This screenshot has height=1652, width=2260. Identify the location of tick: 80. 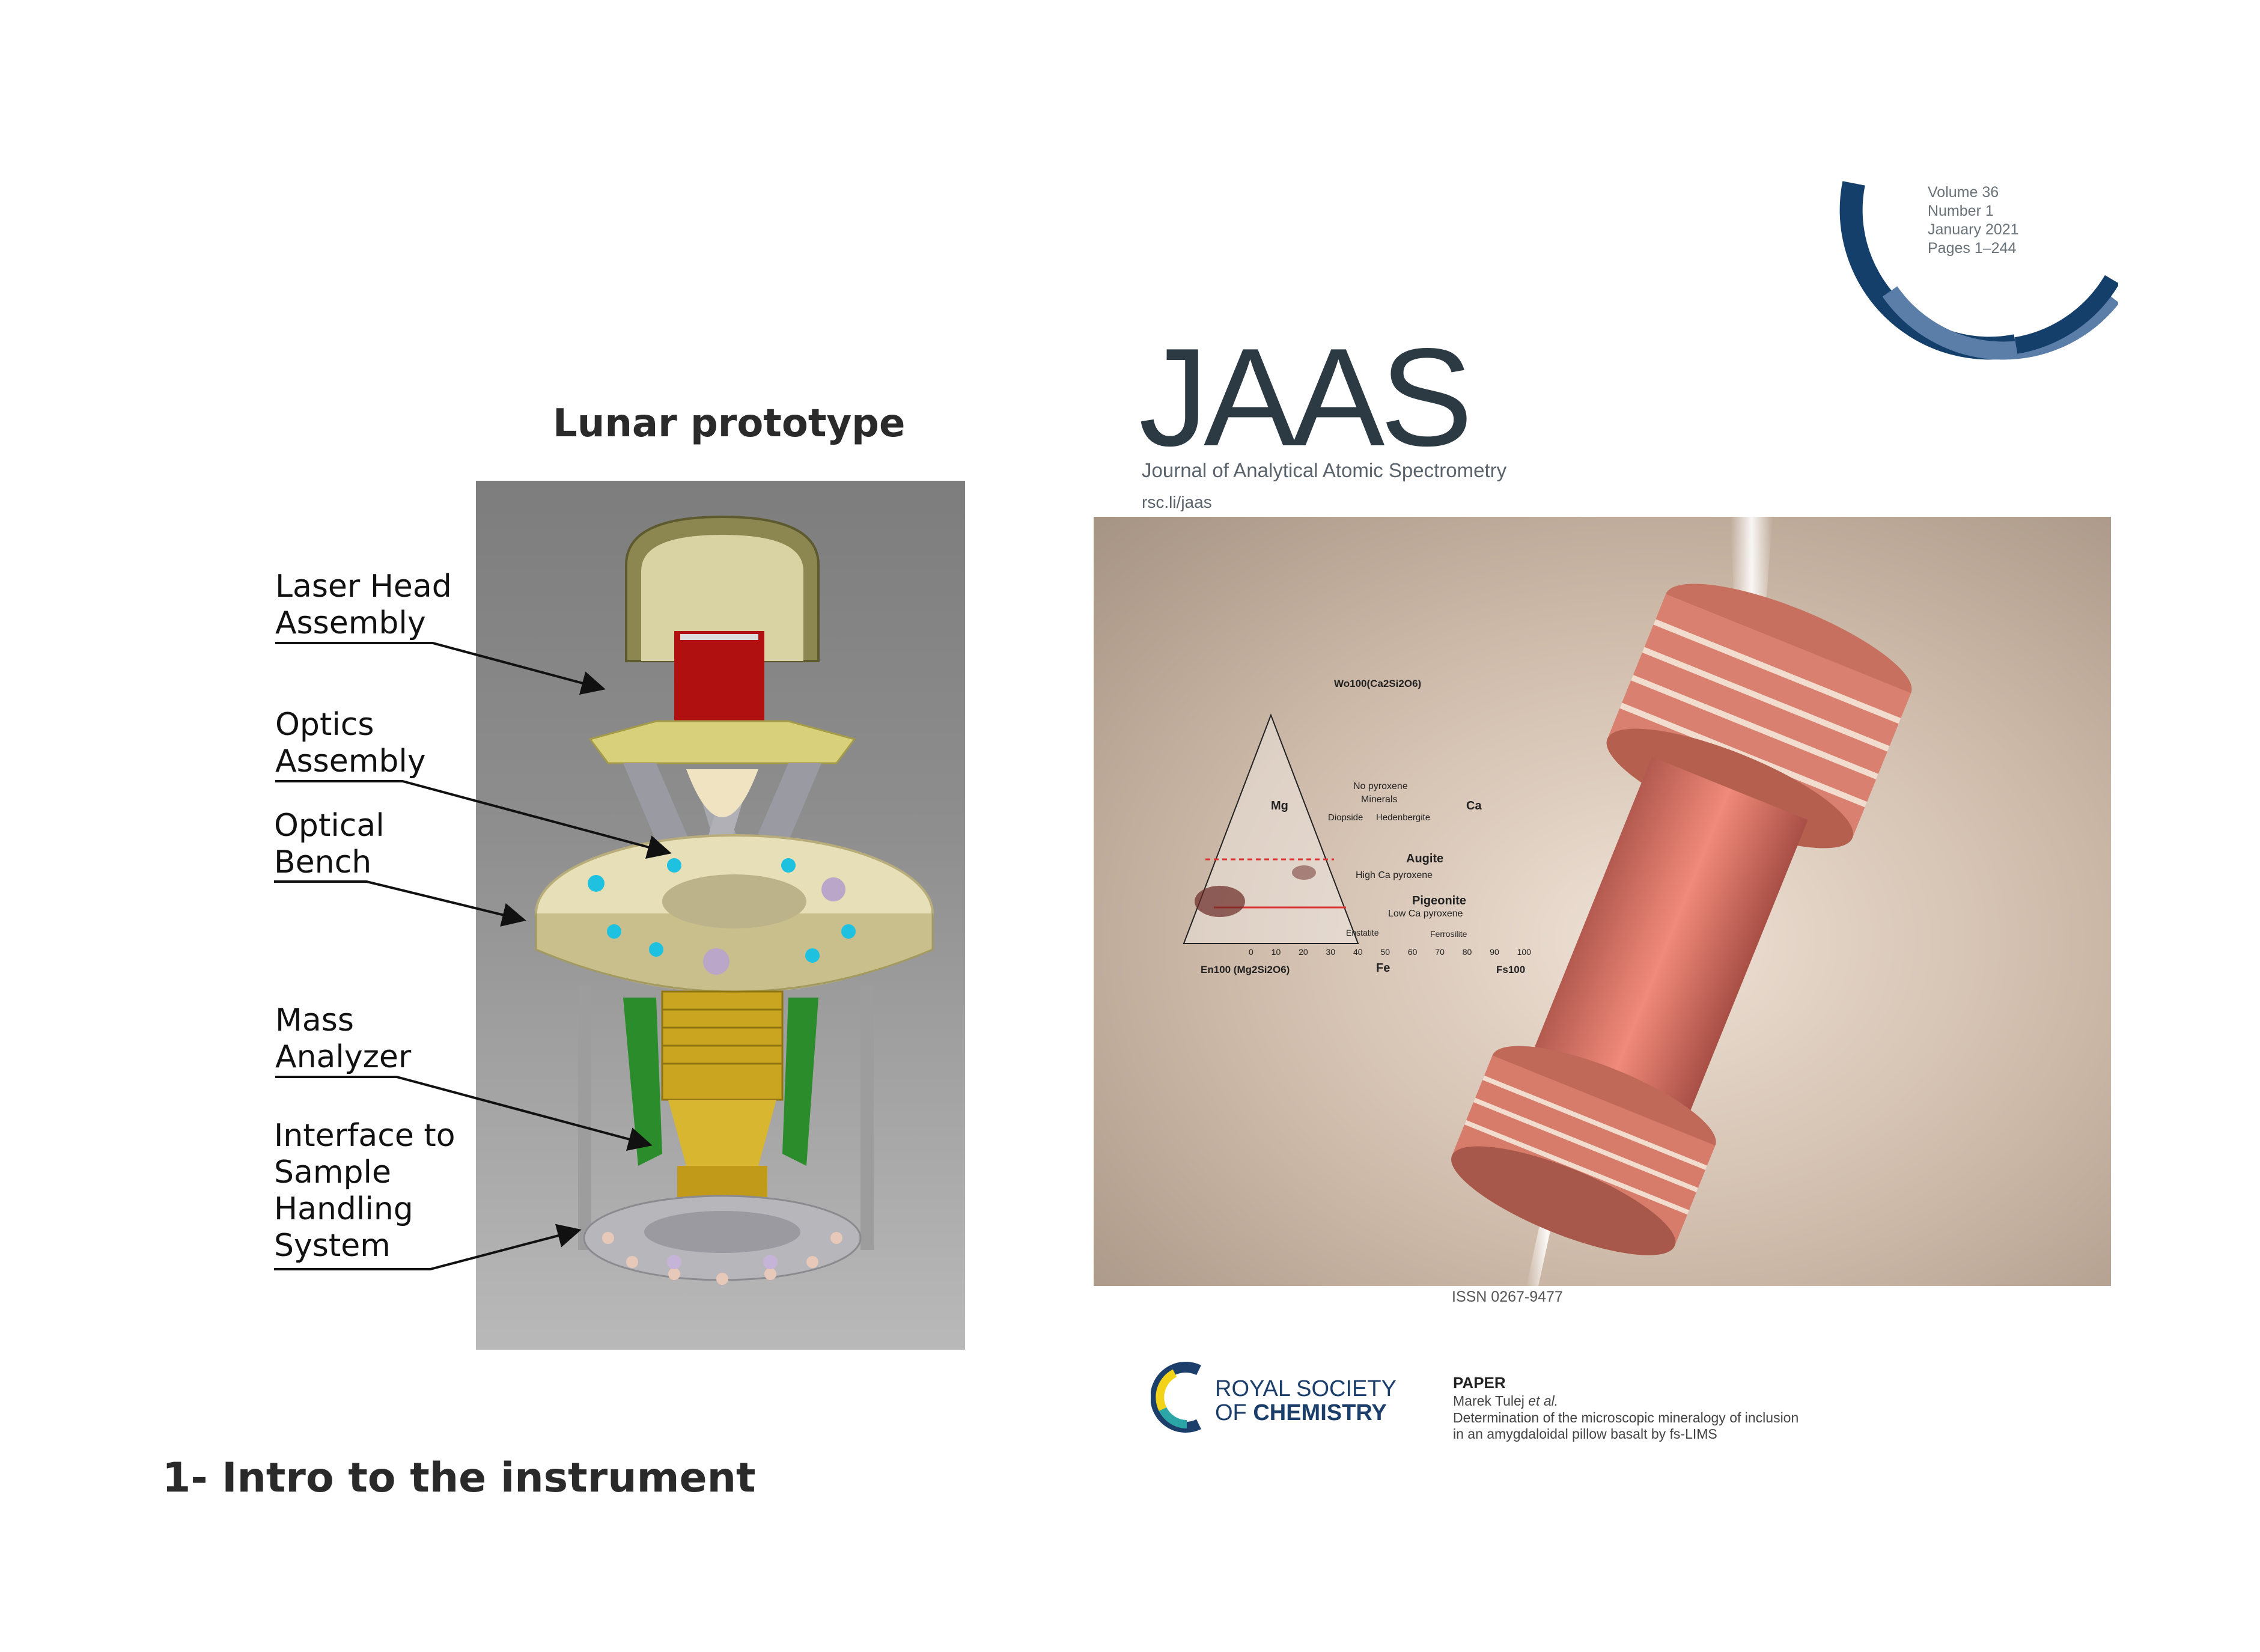
(1467, 952).